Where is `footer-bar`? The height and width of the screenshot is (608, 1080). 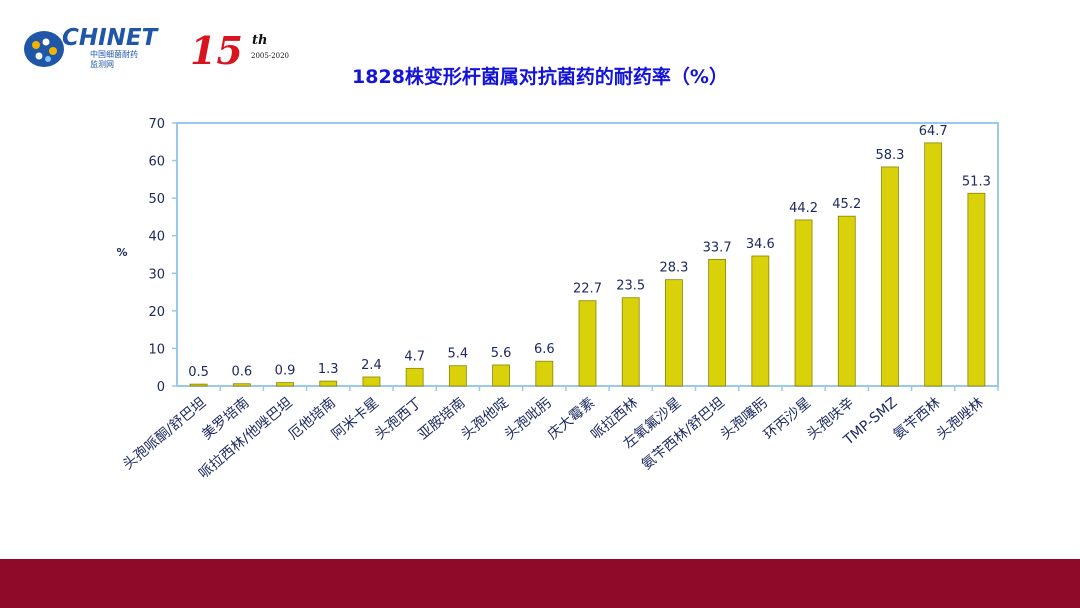 footer-bar is located at coordinates (540, 583).